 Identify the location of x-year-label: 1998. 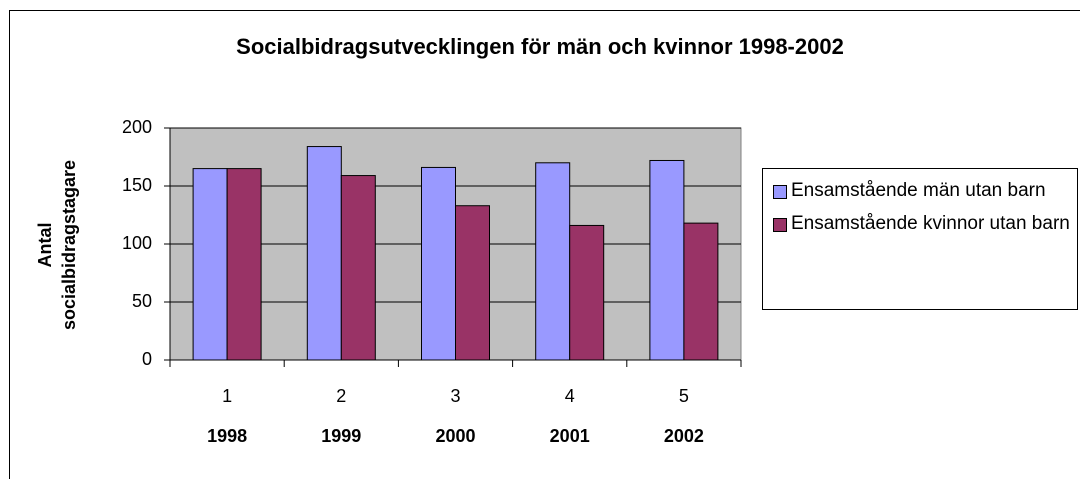
(227, 436).